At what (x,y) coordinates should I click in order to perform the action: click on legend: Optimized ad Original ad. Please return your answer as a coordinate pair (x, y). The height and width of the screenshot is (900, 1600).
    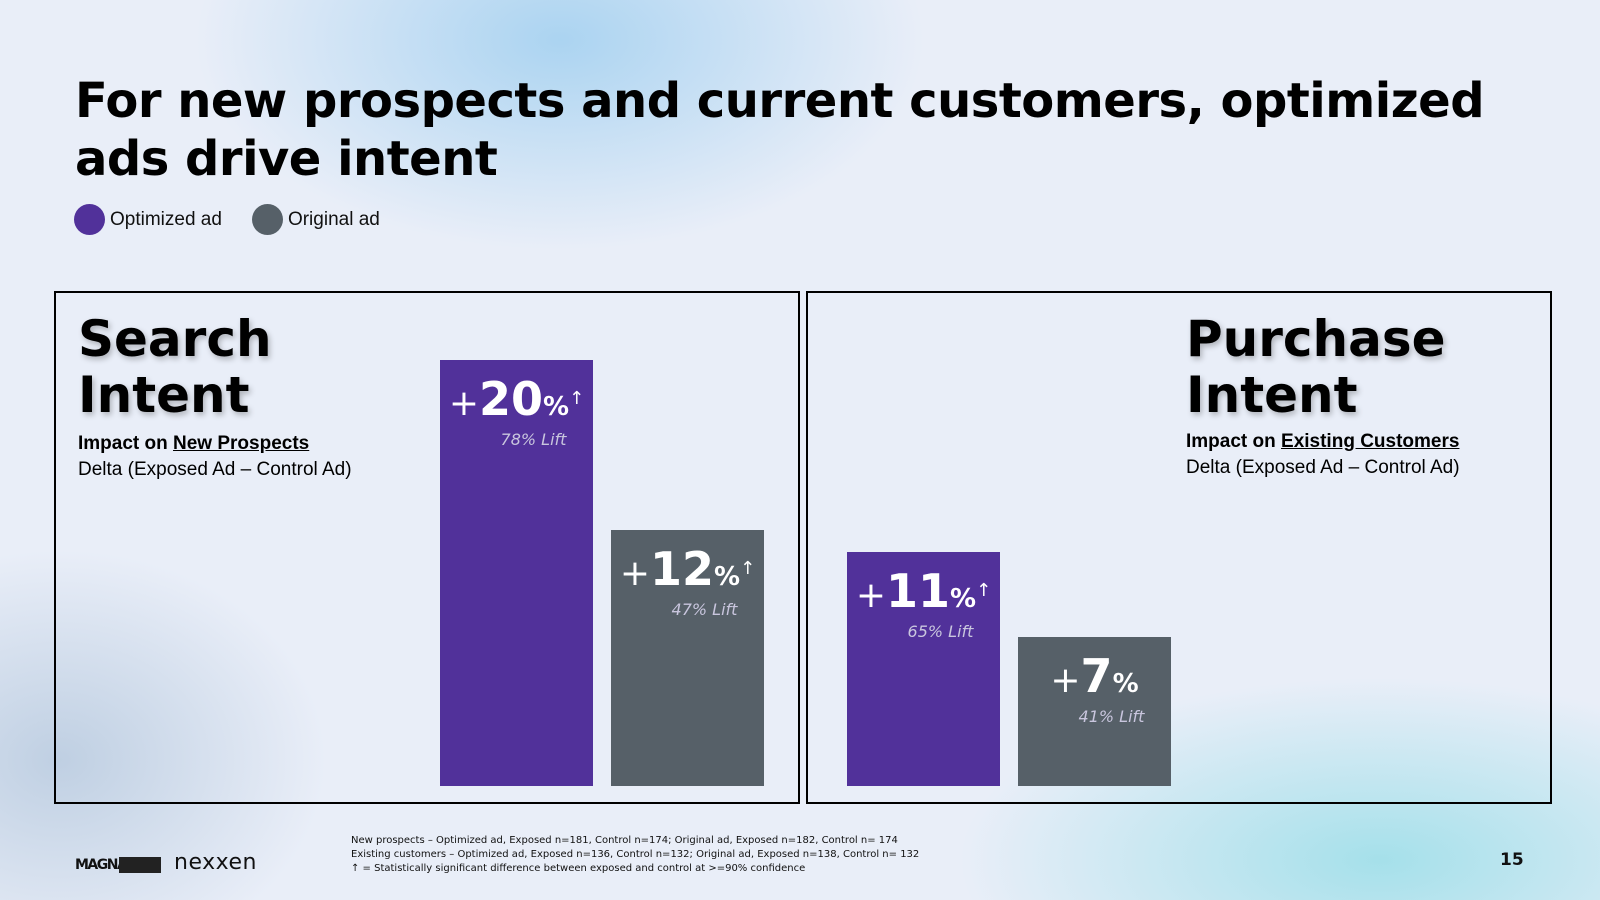
    Looking at the image, I should click on (242, 219).